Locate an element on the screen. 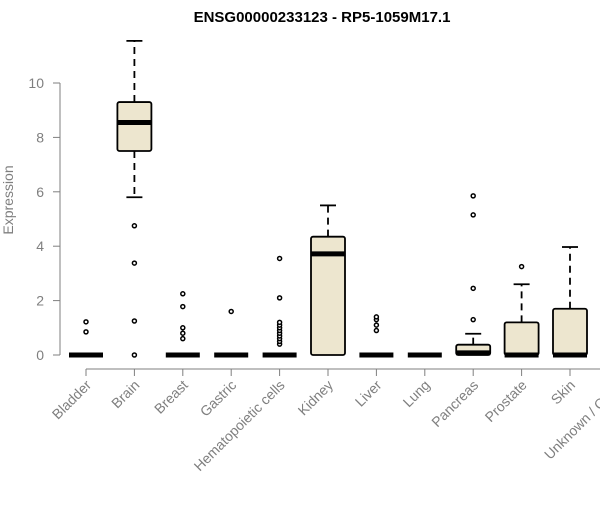 The width and height of the screenshot is (600, 505). x-tick-label: Brain is located at coordinates (125, 394).